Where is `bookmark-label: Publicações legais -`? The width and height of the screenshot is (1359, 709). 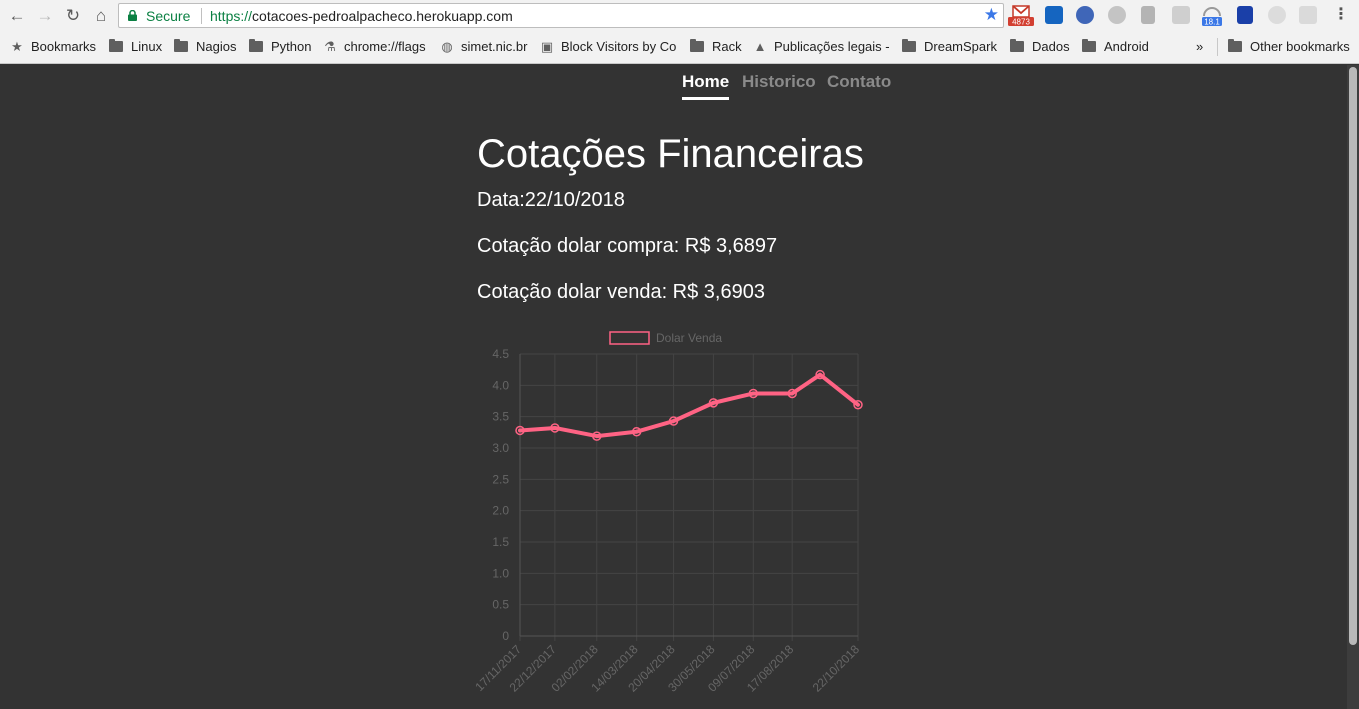 bookmark-label: Publicações legais - is located at coordinates (832, 46).